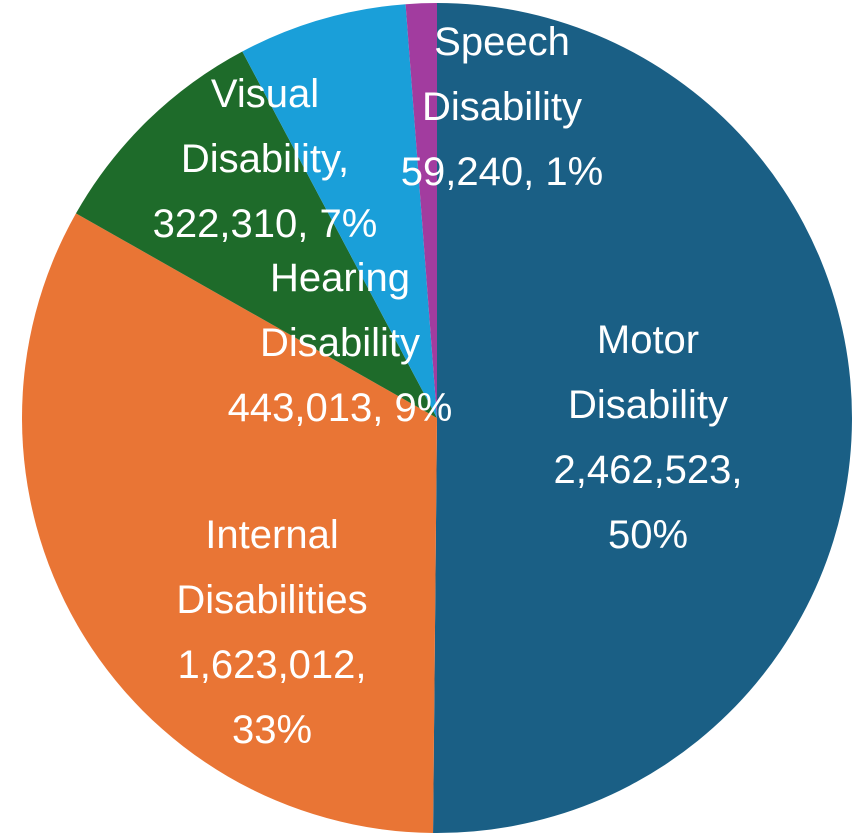 The image size is (853, 836). I want to click on slice-name: Motor Disability, so click(648, 372).